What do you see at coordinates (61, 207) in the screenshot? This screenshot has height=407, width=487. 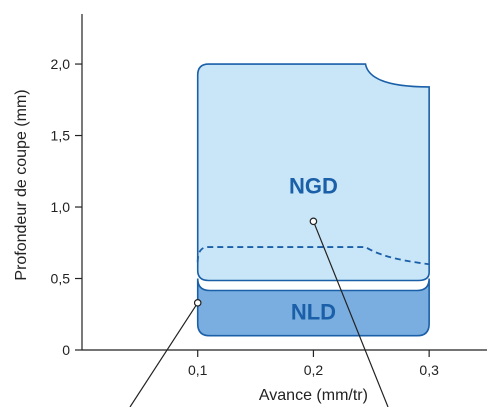 I see `y-tick-label: 1,0` at bounding box center [61, 207].